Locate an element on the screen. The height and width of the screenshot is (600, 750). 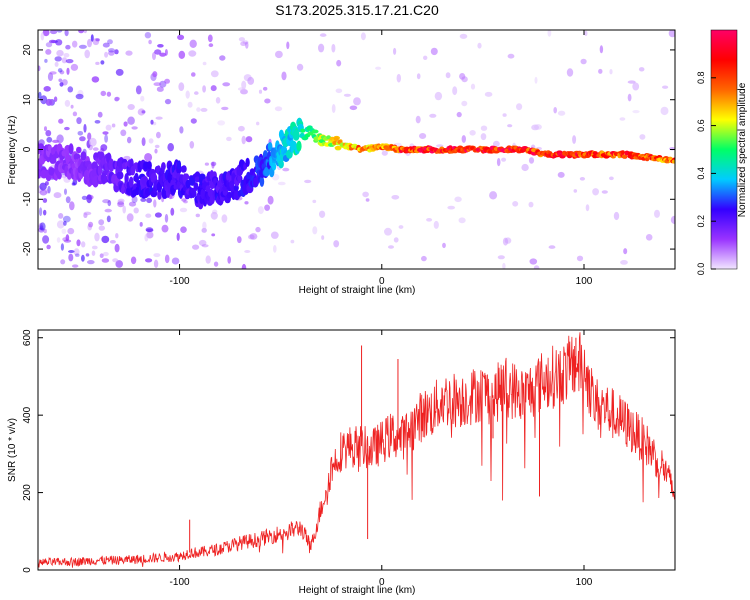
snr-x-label: Height of straight line (km) is located at coordinates (357, 590).